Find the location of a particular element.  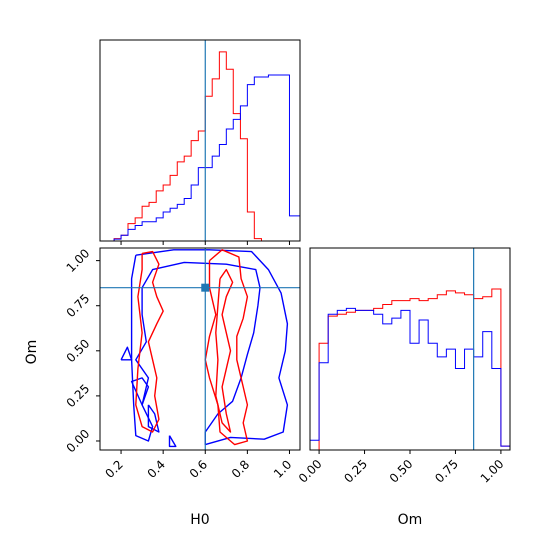

h0-xtick-label-4: 1.0 is located at coordinates (282, 468).